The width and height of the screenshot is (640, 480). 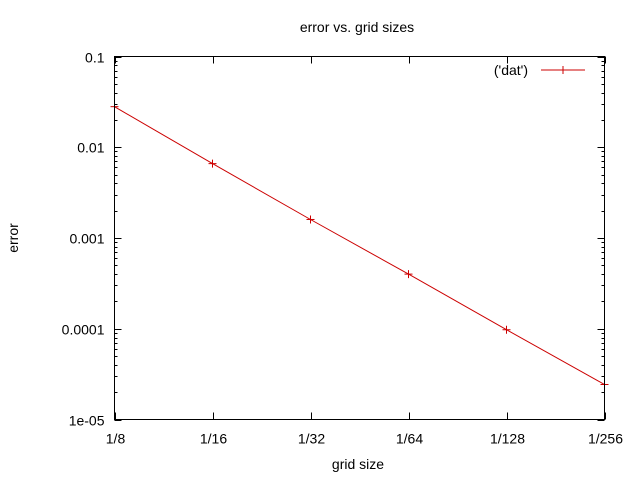 I want to click on x-tick-label: 1/16, so click(x=213, y=439).